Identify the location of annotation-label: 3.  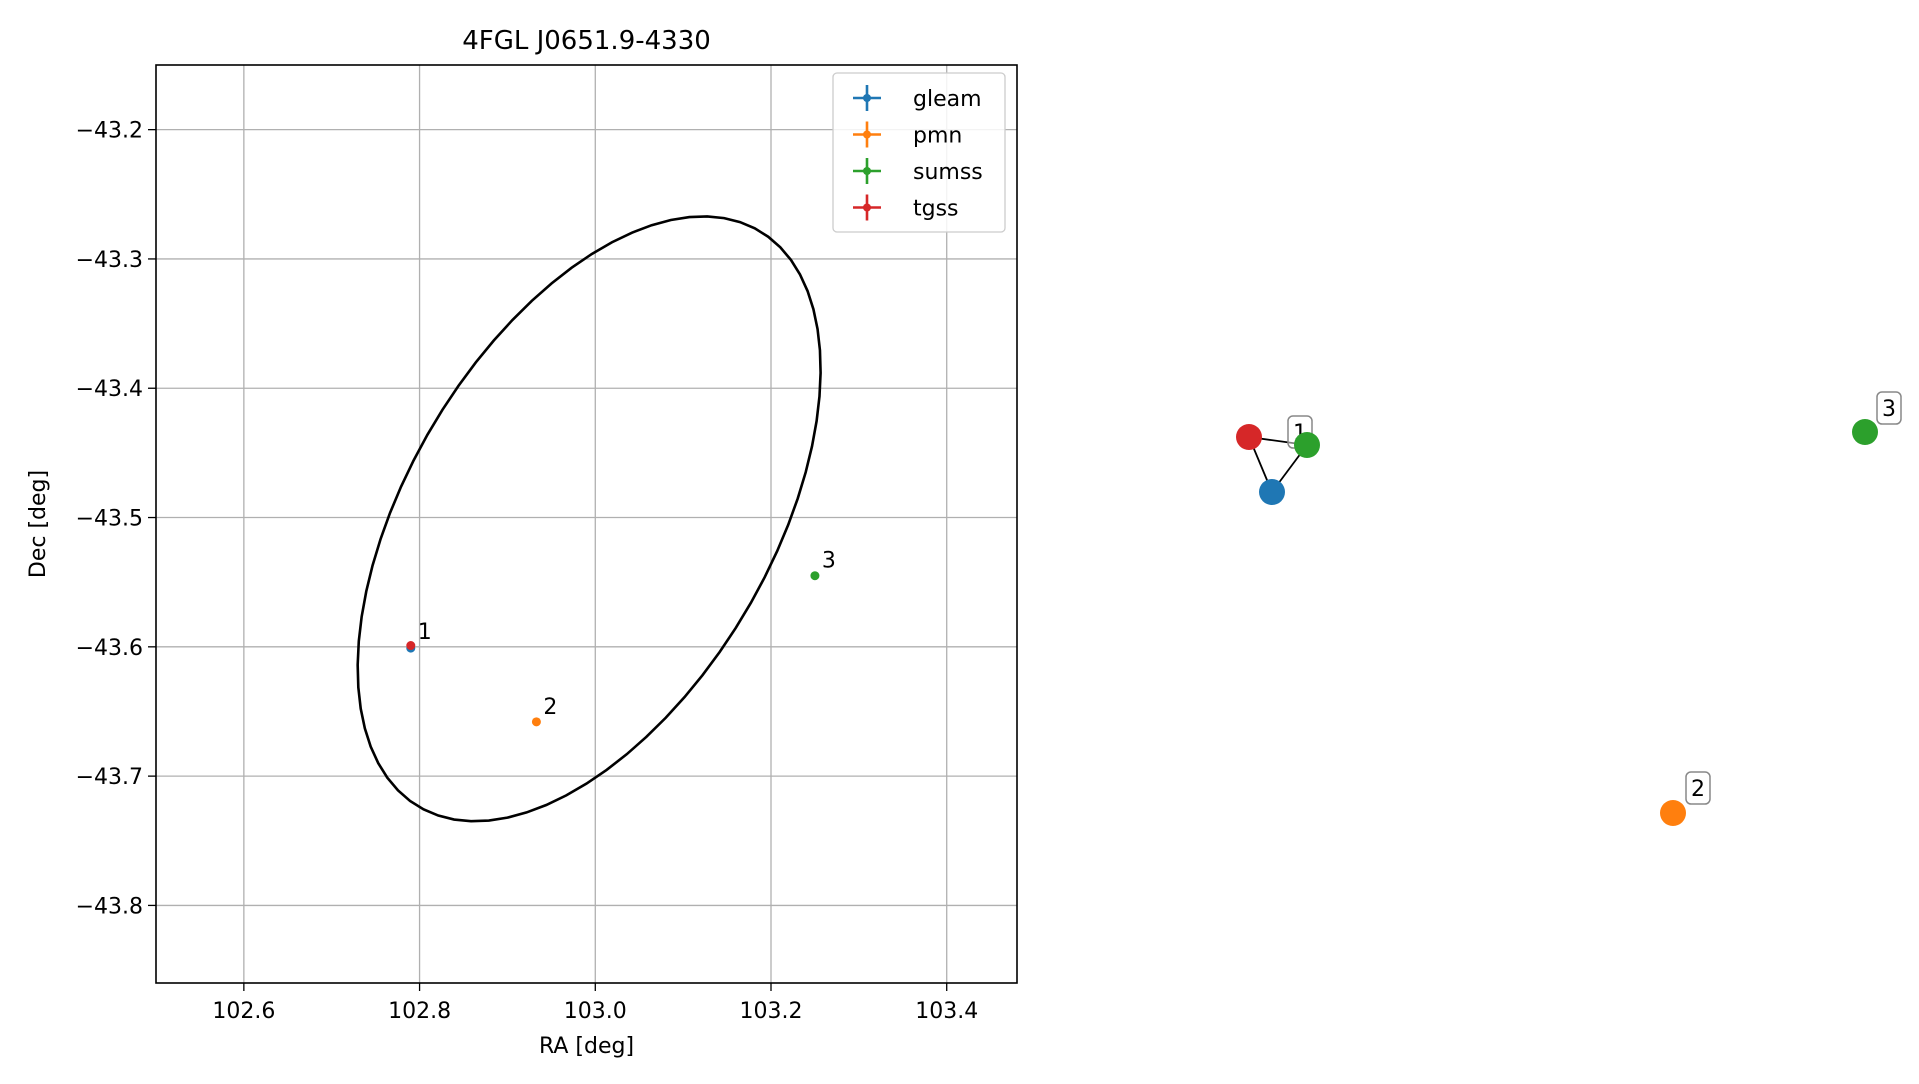
(829, 561).